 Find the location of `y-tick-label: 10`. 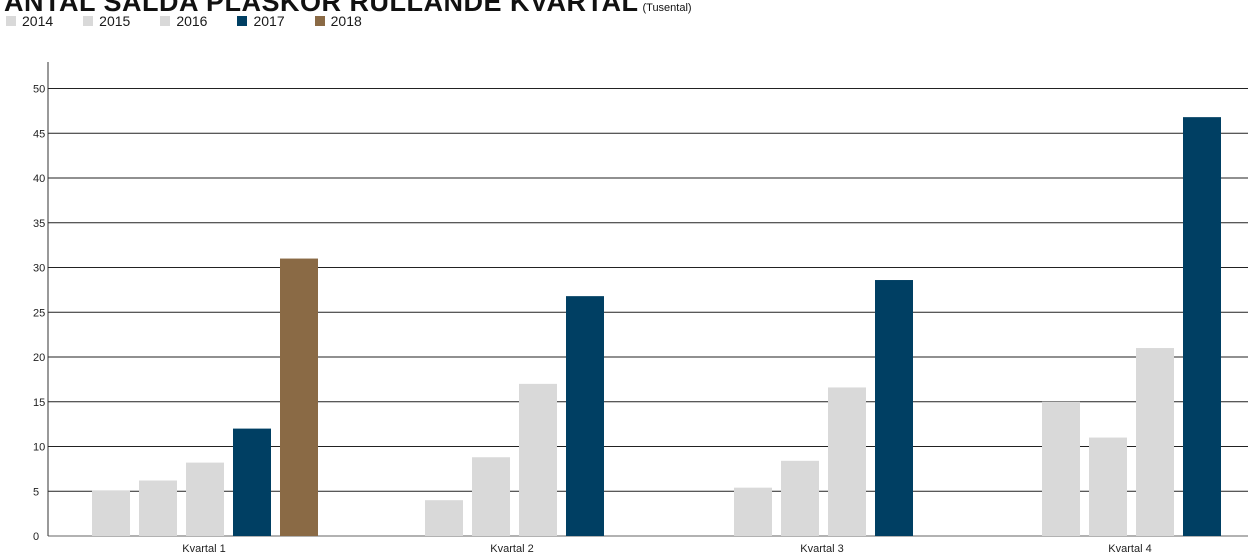

y-tick-label: 10 is located at coordinates (39, 448).